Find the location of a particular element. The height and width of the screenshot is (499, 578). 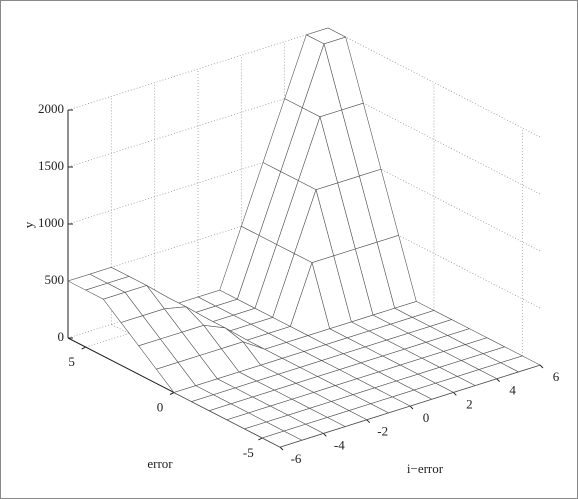

y-axis-label: error is located at coordinates (160, 463).